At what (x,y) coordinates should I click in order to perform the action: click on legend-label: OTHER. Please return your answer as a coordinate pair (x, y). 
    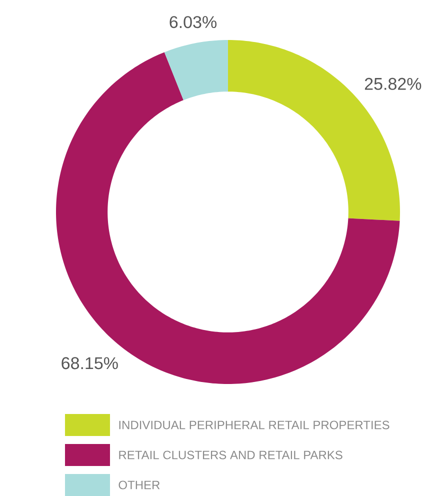
    Looking at the image, I should click on (139, 485).